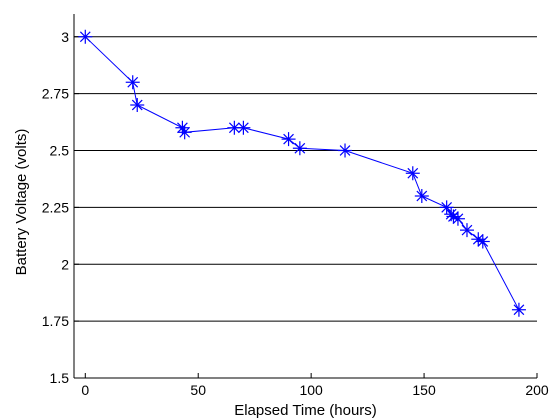 The width and height of the screenshot is (559, 420). What do you see at coordinates (65, 37) in the screenshot?
I see `y-tick-label: 3` at bounding box center [65, 37].